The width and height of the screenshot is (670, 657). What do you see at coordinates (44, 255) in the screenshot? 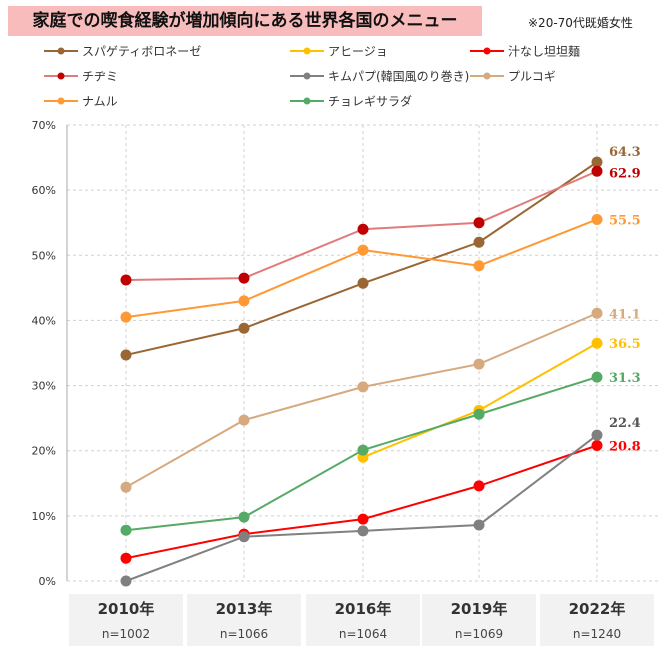
I see `y-tick-label: 50%` at bounding box center [44, 255].